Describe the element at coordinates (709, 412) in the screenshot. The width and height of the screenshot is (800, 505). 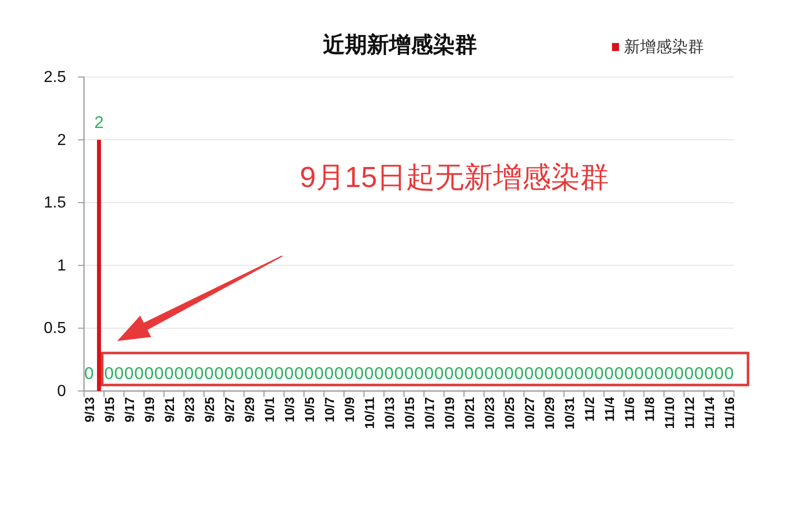
I see `x-tick-label: 11/14` at that location.